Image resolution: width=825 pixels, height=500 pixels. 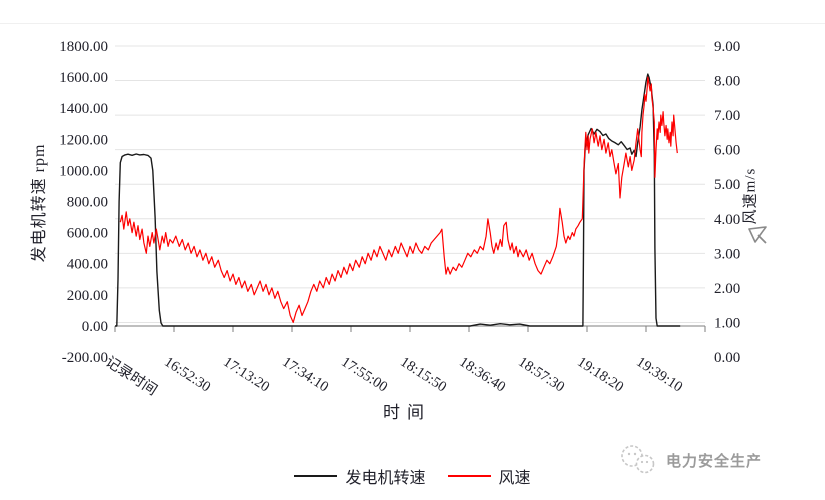 What do you see at coordinates (316, 476) in the screenshot?
I see `generator-speed-line-swatch` at bounding box center [316, 476].